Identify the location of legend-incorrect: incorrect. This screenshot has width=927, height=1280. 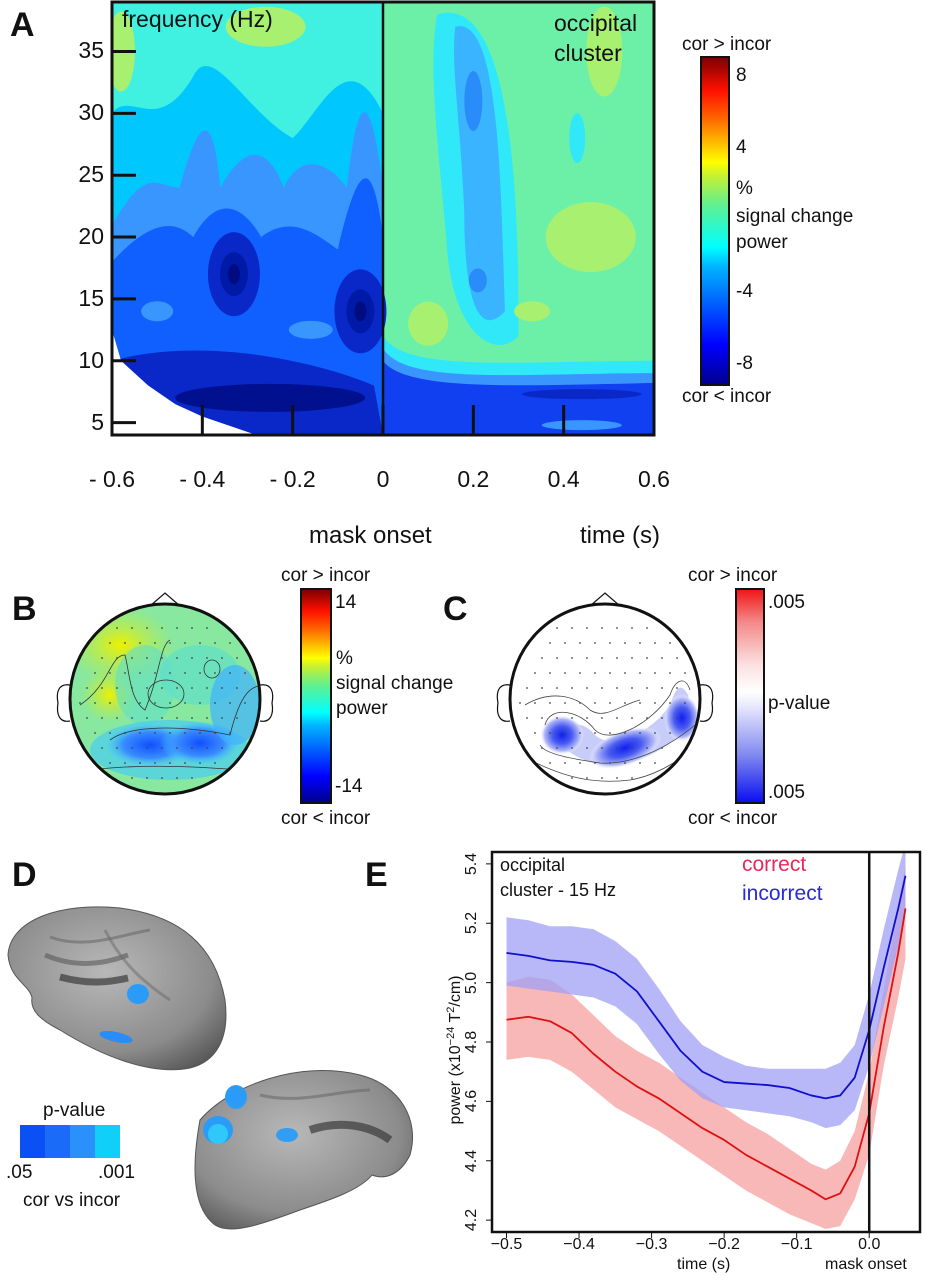
(782, 893).